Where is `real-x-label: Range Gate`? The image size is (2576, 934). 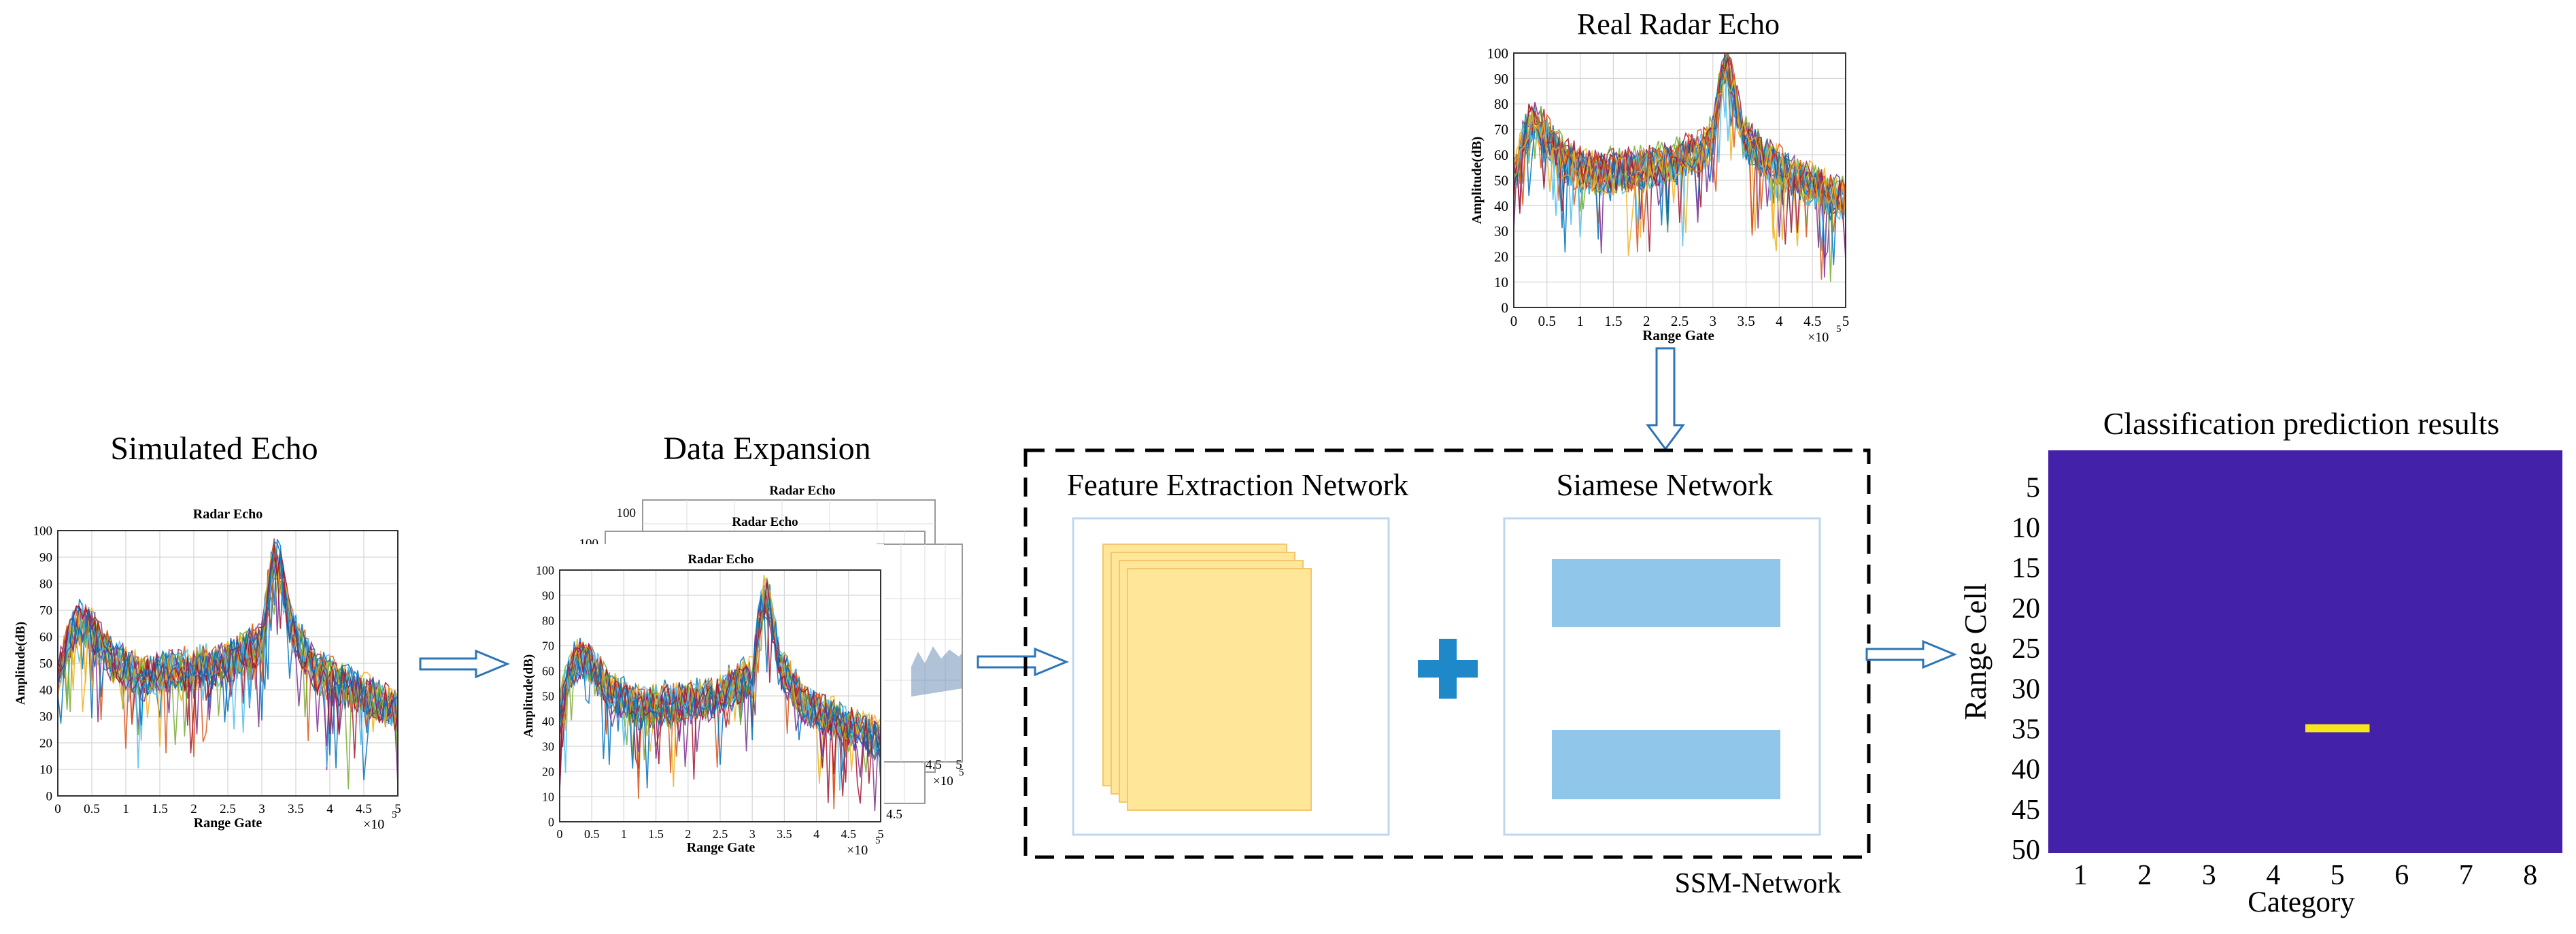 real-x-label: Range Gate is located at coordinates (1678, 335).